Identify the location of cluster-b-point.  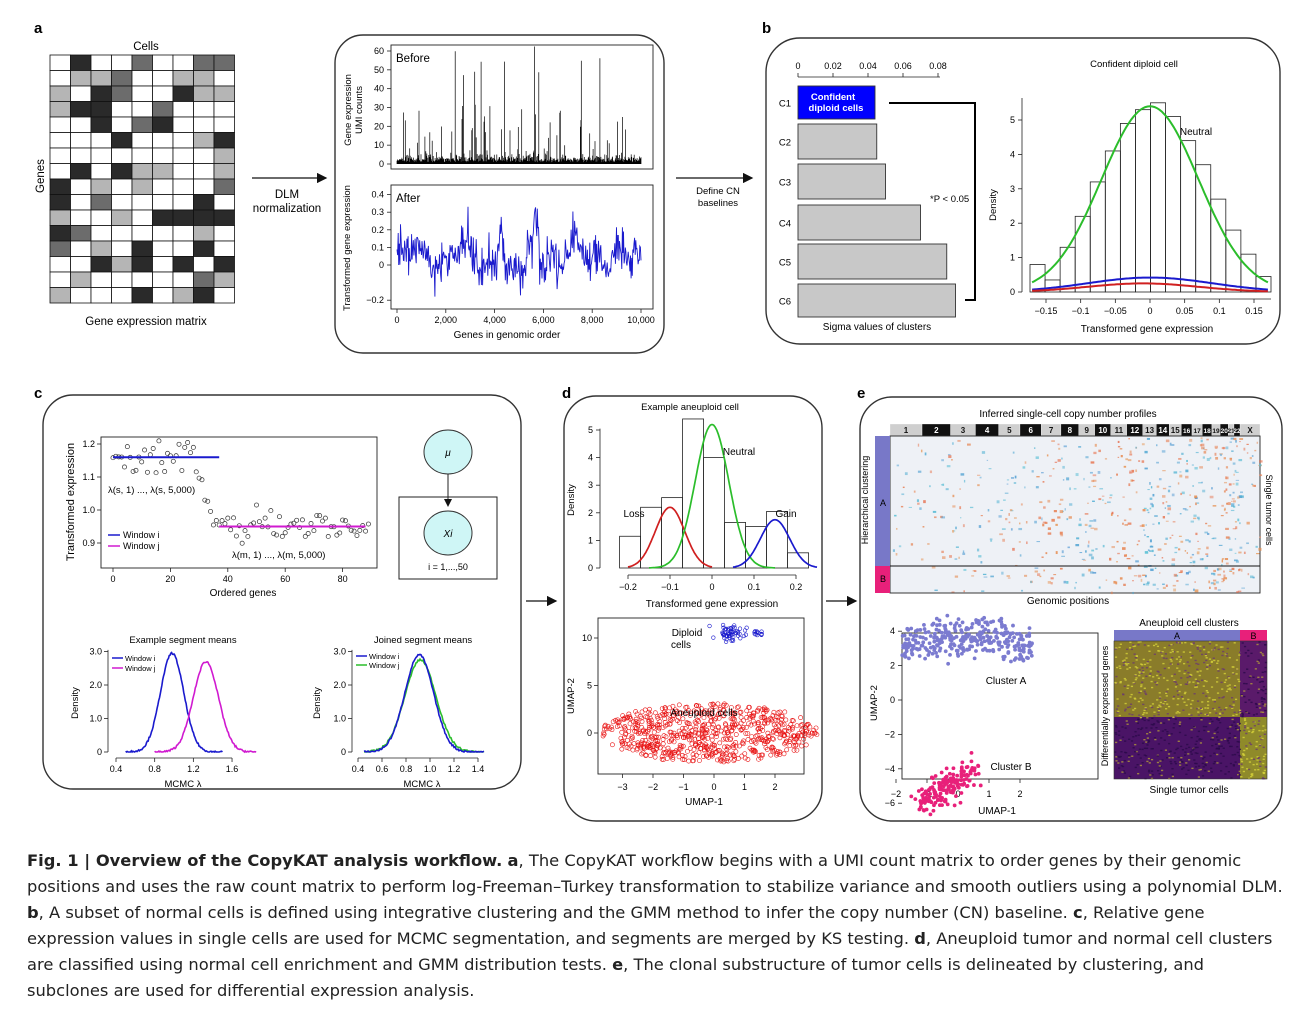
(946, 791).